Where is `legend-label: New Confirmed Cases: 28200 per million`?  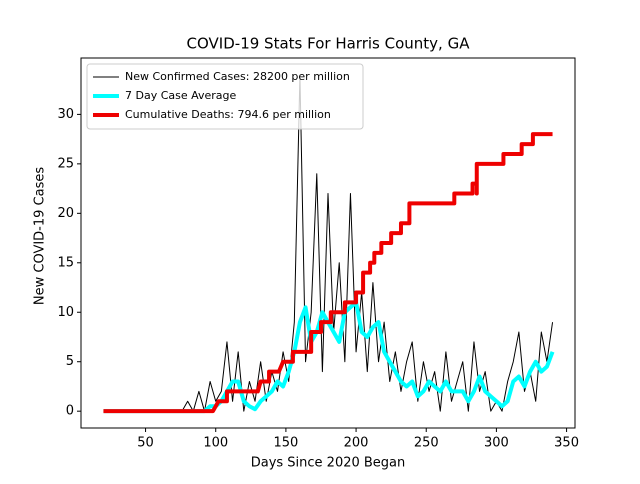
legend-label: New Confirmed Cases: 28200 per million is located at coordinates (237, 76).